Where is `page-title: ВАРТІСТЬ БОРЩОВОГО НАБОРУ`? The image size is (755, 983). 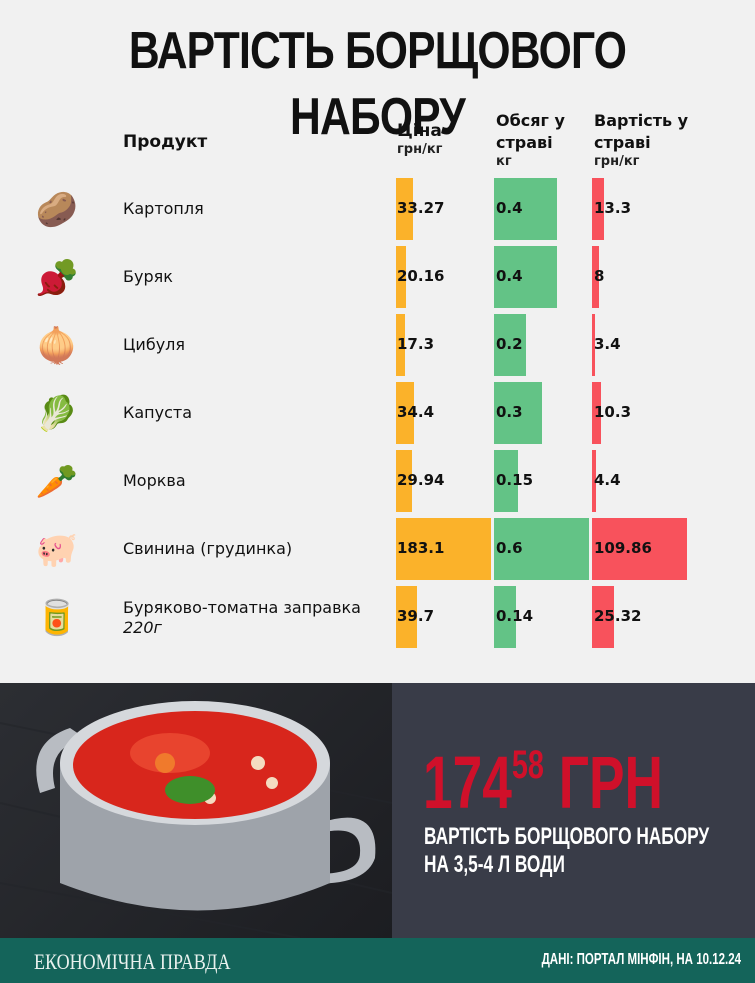 page-title: ВАРТІСТЬ БОРЩОВОГО НАБОРУ is located at coordinates (377, 84).